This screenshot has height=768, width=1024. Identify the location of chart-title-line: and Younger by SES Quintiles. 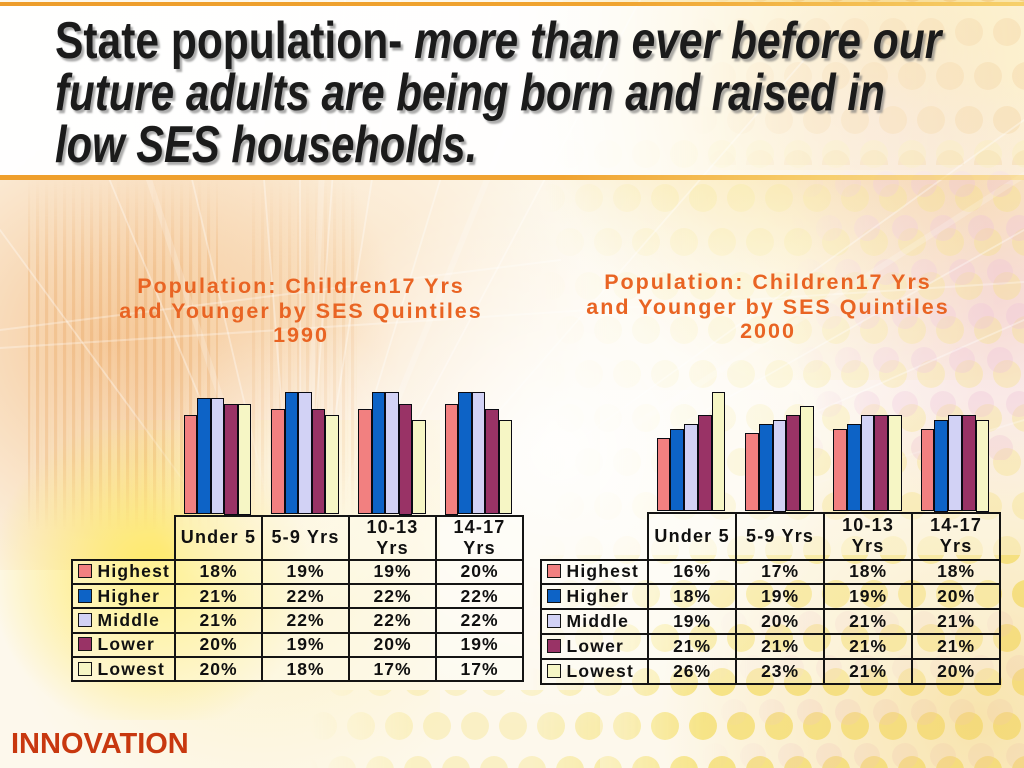
(301, 310).